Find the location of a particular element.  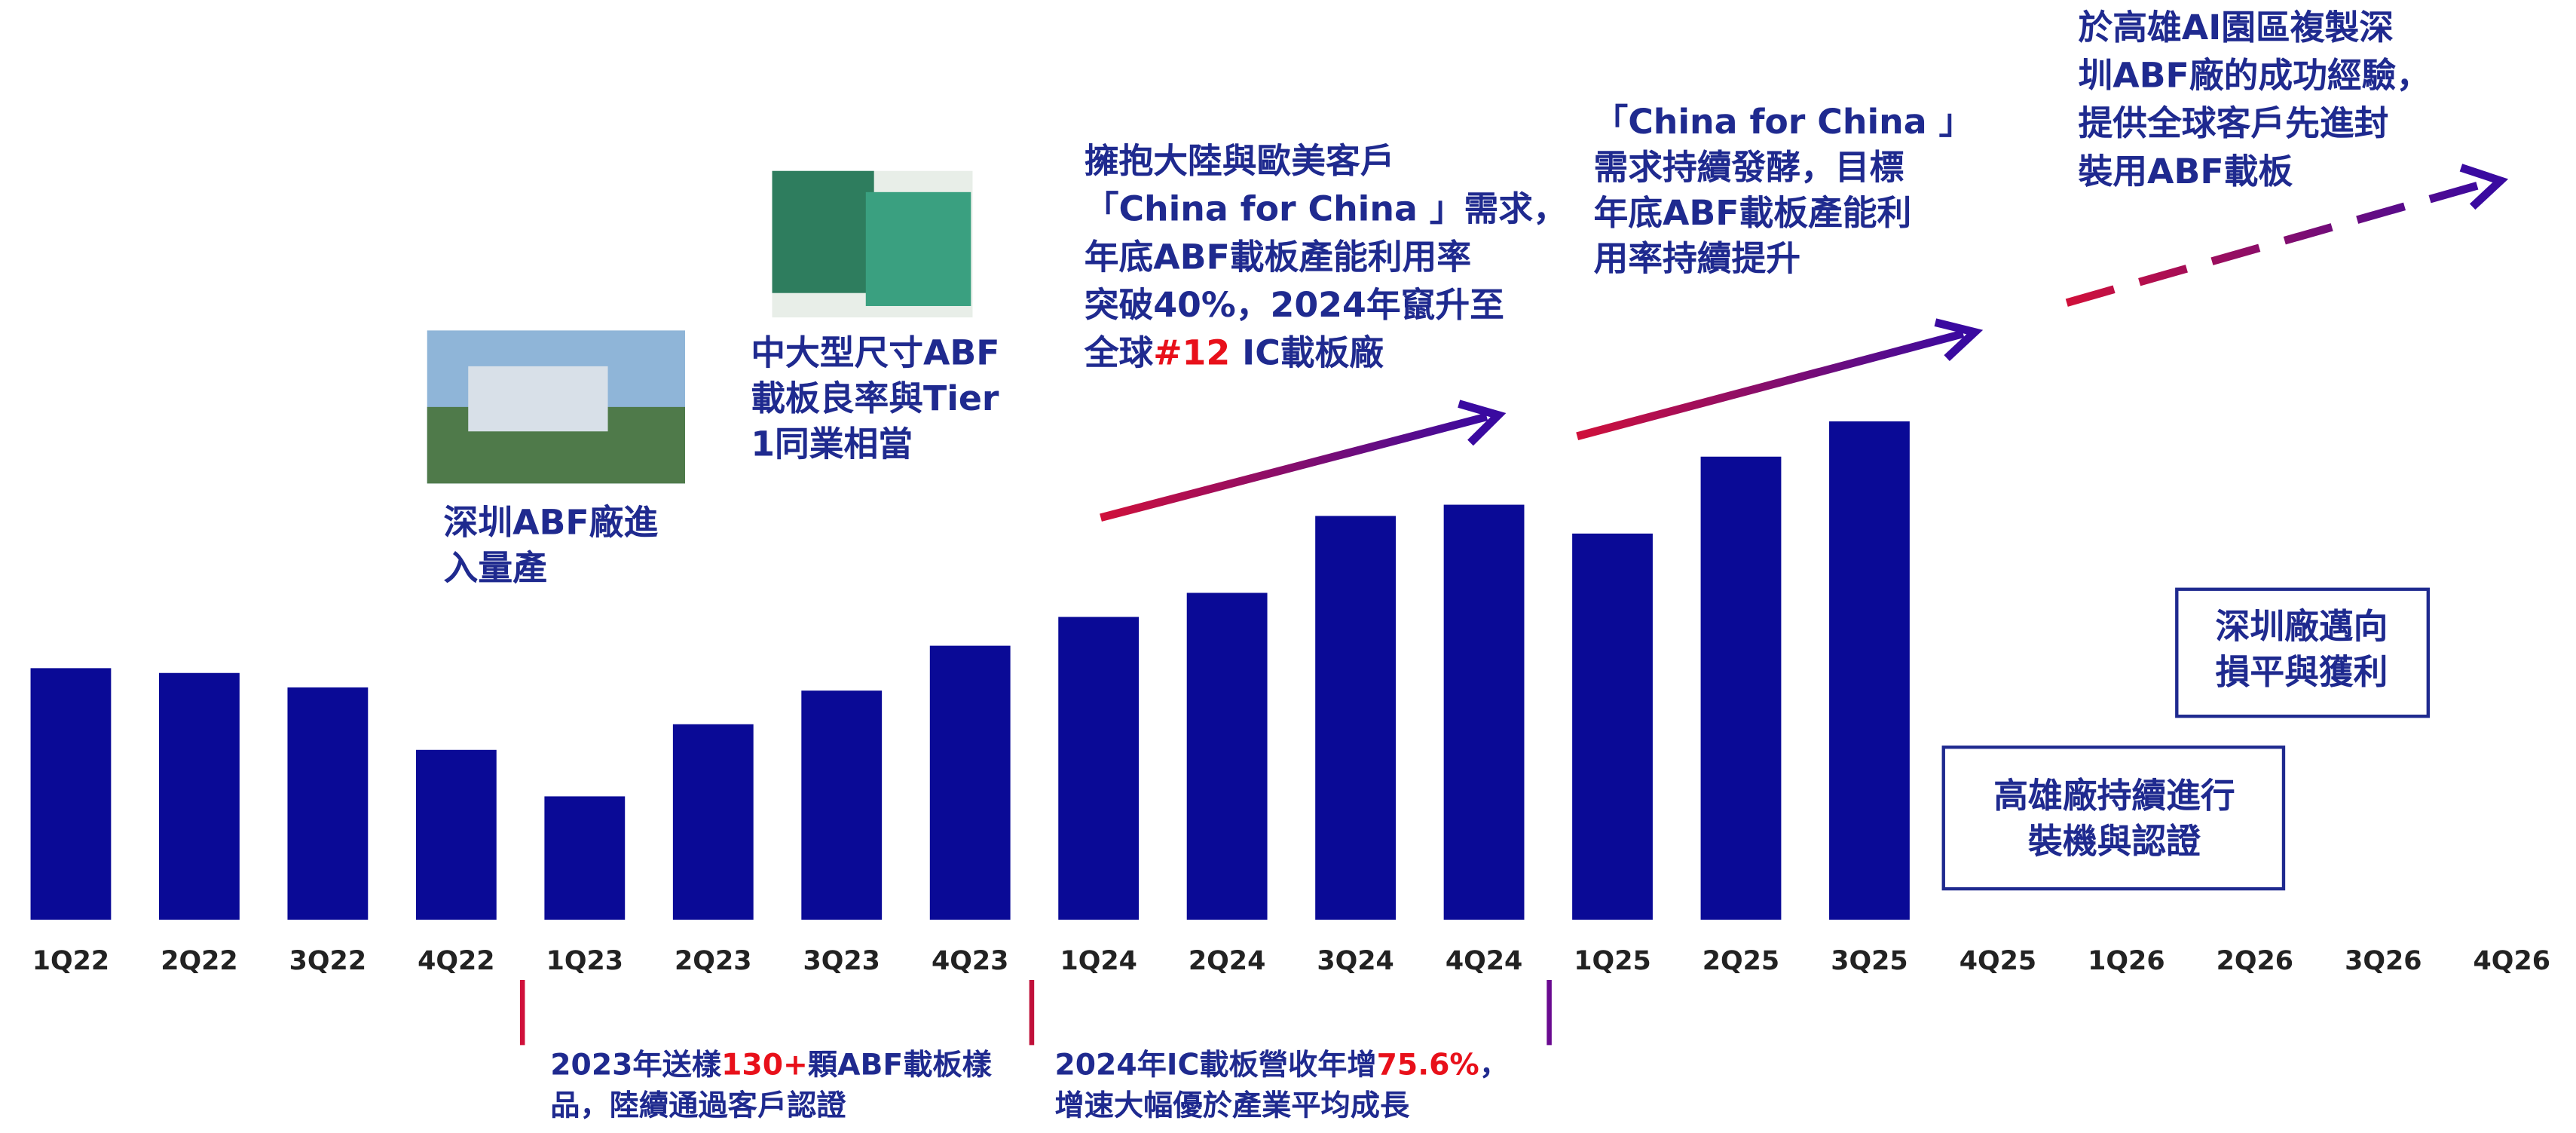

annotation-text: 深圳ABF廠進 is located at coordinates (551, 522).